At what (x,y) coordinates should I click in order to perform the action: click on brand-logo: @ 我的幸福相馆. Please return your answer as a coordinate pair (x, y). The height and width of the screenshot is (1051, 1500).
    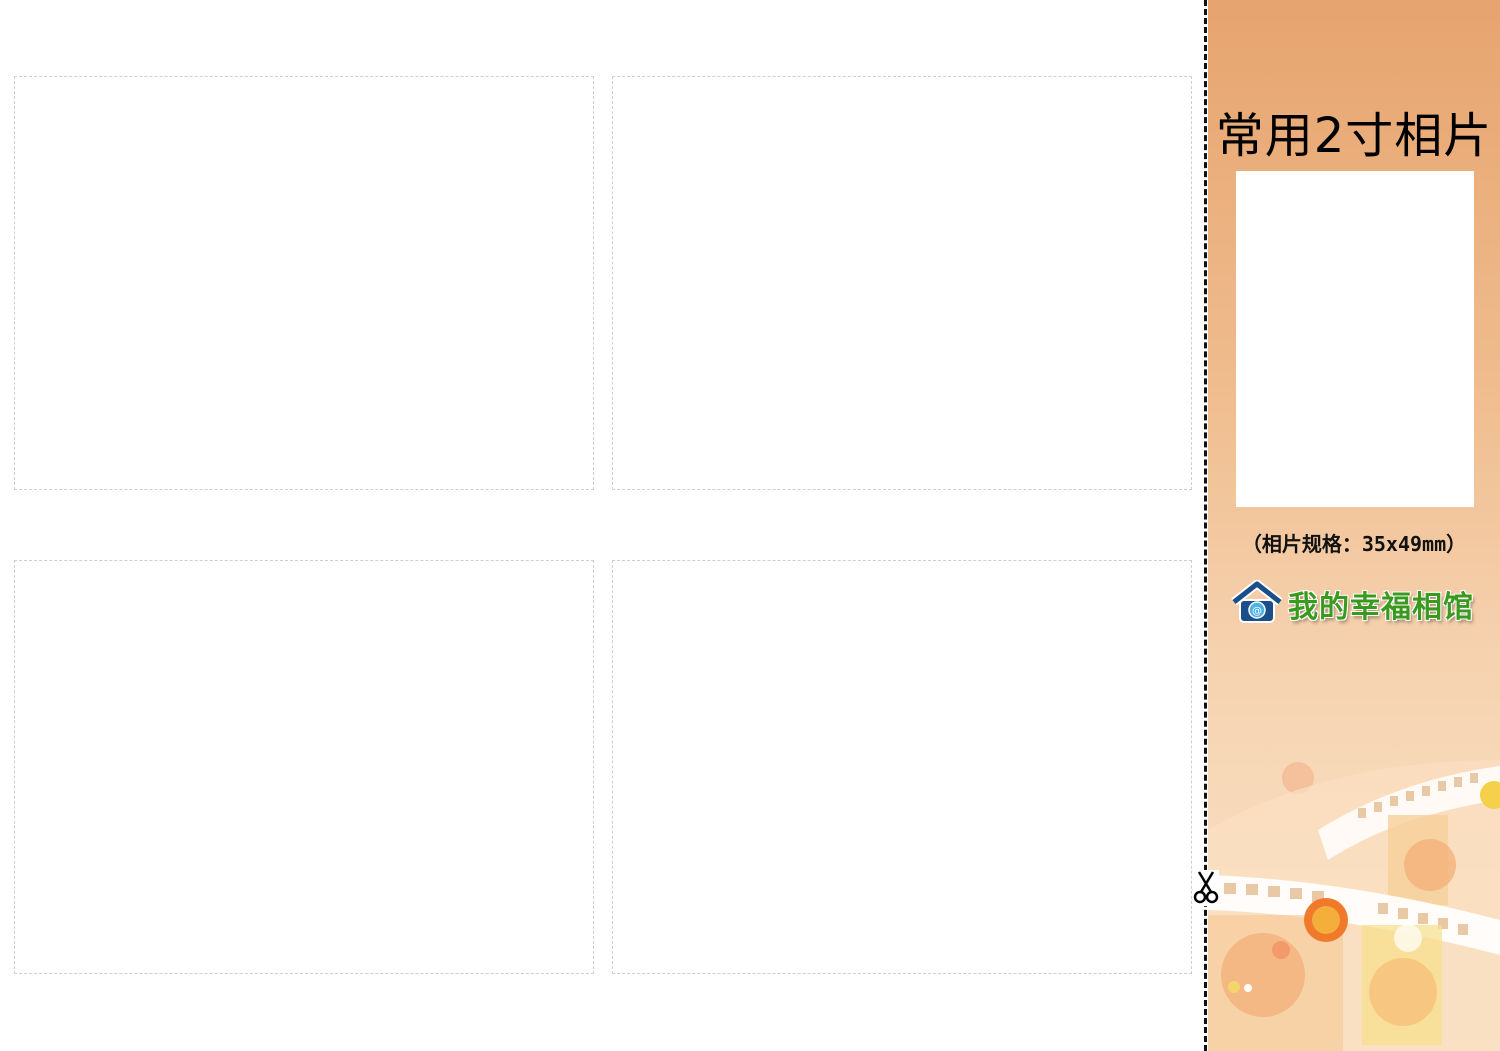
    Looking at the image, I should click on (1360, 603).